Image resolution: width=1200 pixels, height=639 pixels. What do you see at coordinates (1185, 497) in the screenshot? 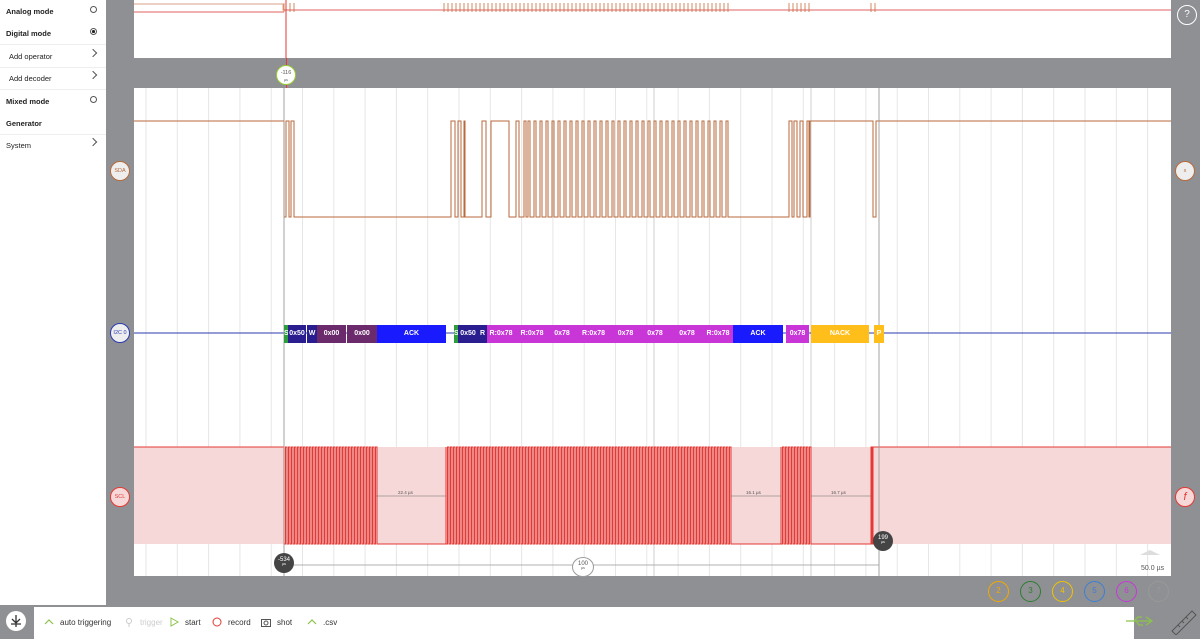
I see `function-badge: f` at bounding box center [1185, 497].